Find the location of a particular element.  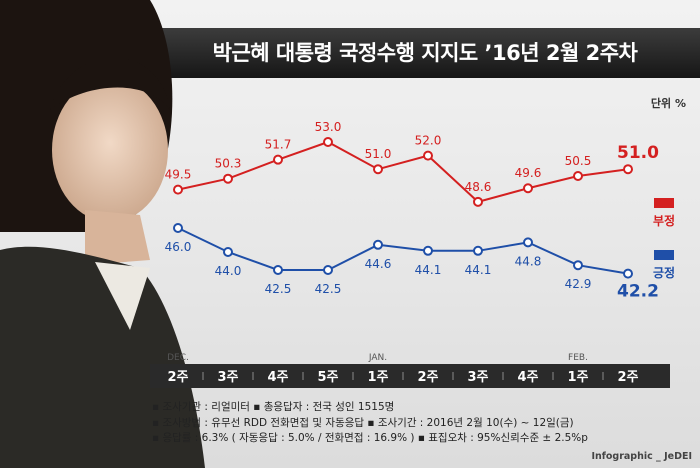

negative-value-label: 51.7 is located at coordinates (278, 145).